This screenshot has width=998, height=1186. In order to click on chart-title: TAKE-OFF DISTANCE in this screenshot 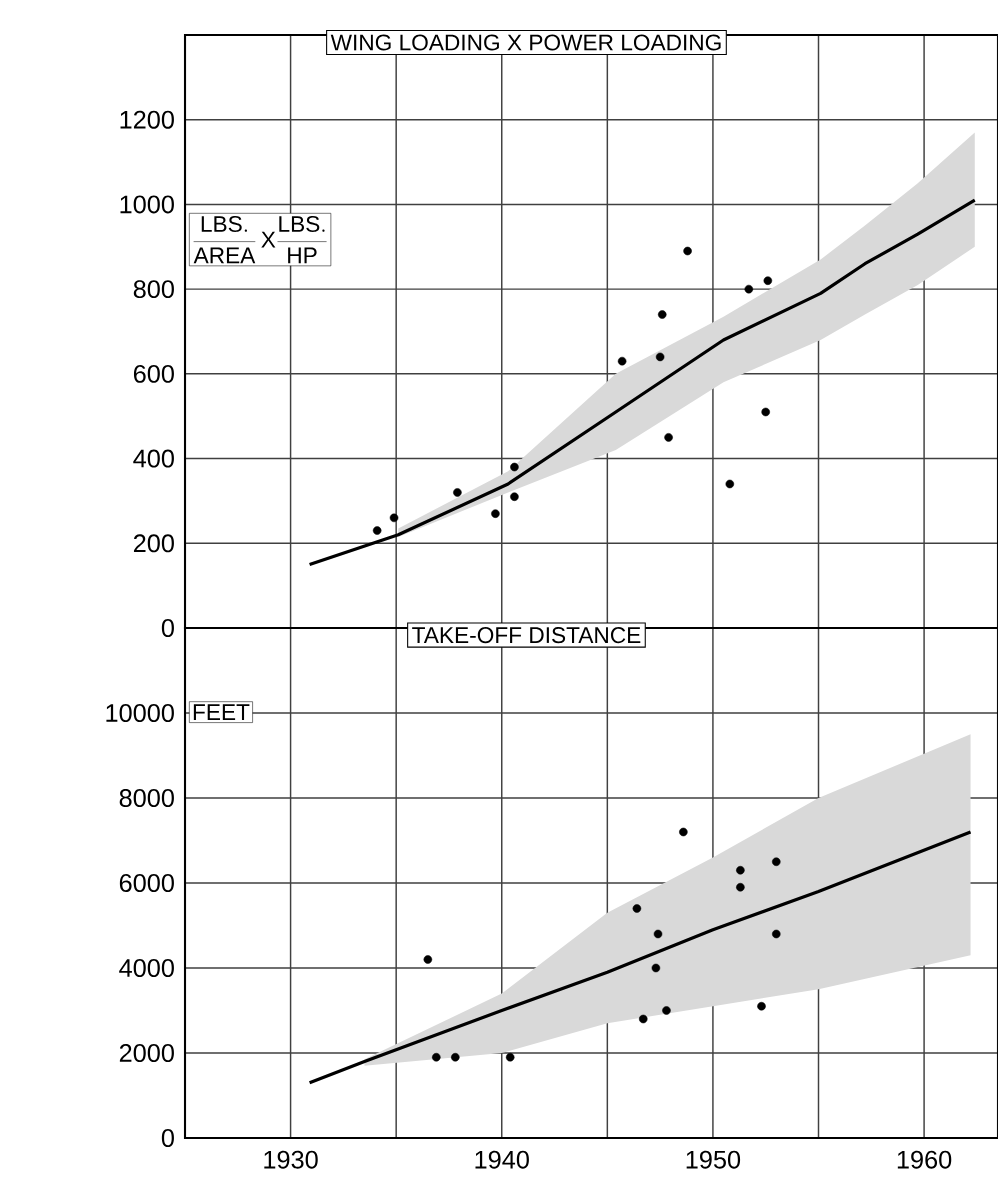, I will do `click(526, 635)`.